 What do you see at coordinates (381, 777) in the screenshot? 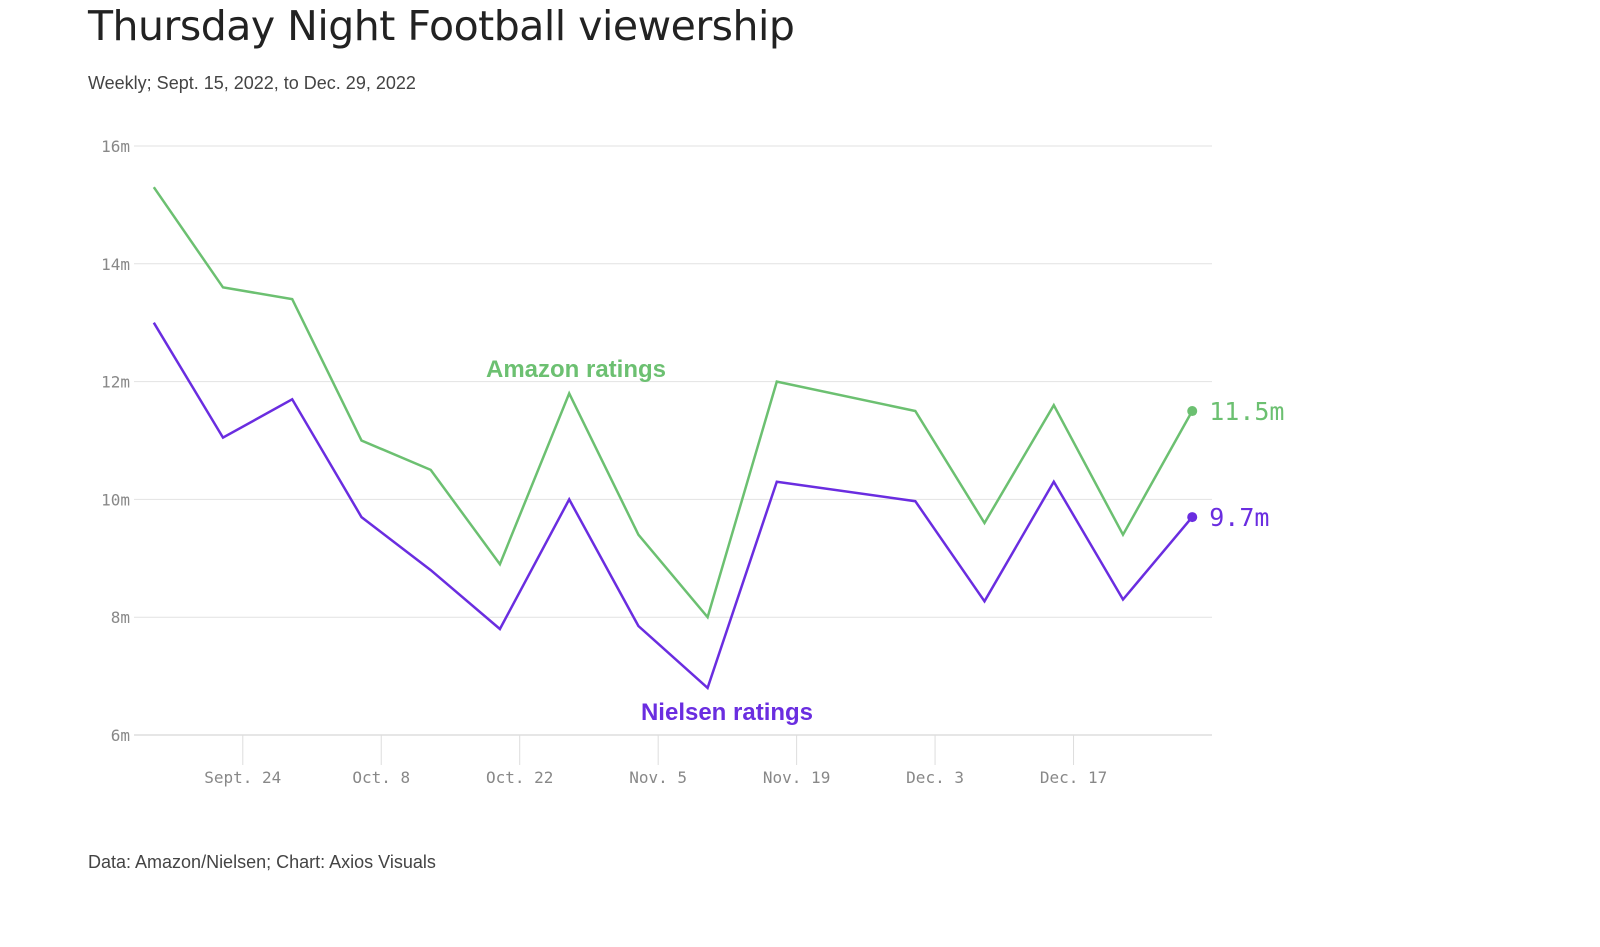
I see `x-tick-label: Oct. 8` at bounding box center [381, 777].